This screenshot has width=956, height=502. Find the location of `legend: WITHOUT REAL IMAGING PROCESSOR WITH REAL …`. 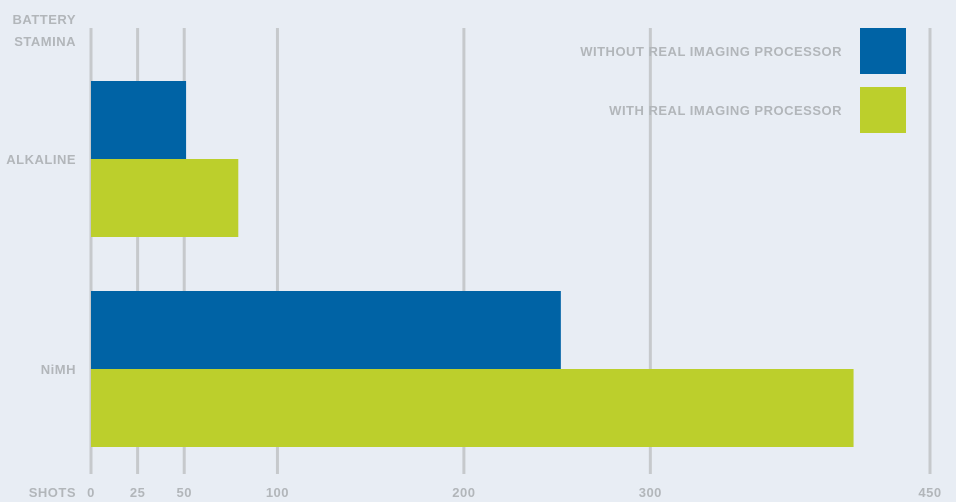

legend: WITHOUT REAL IMAGING PROCESSOR WITH REAL … is located at coordinates (743, 80).